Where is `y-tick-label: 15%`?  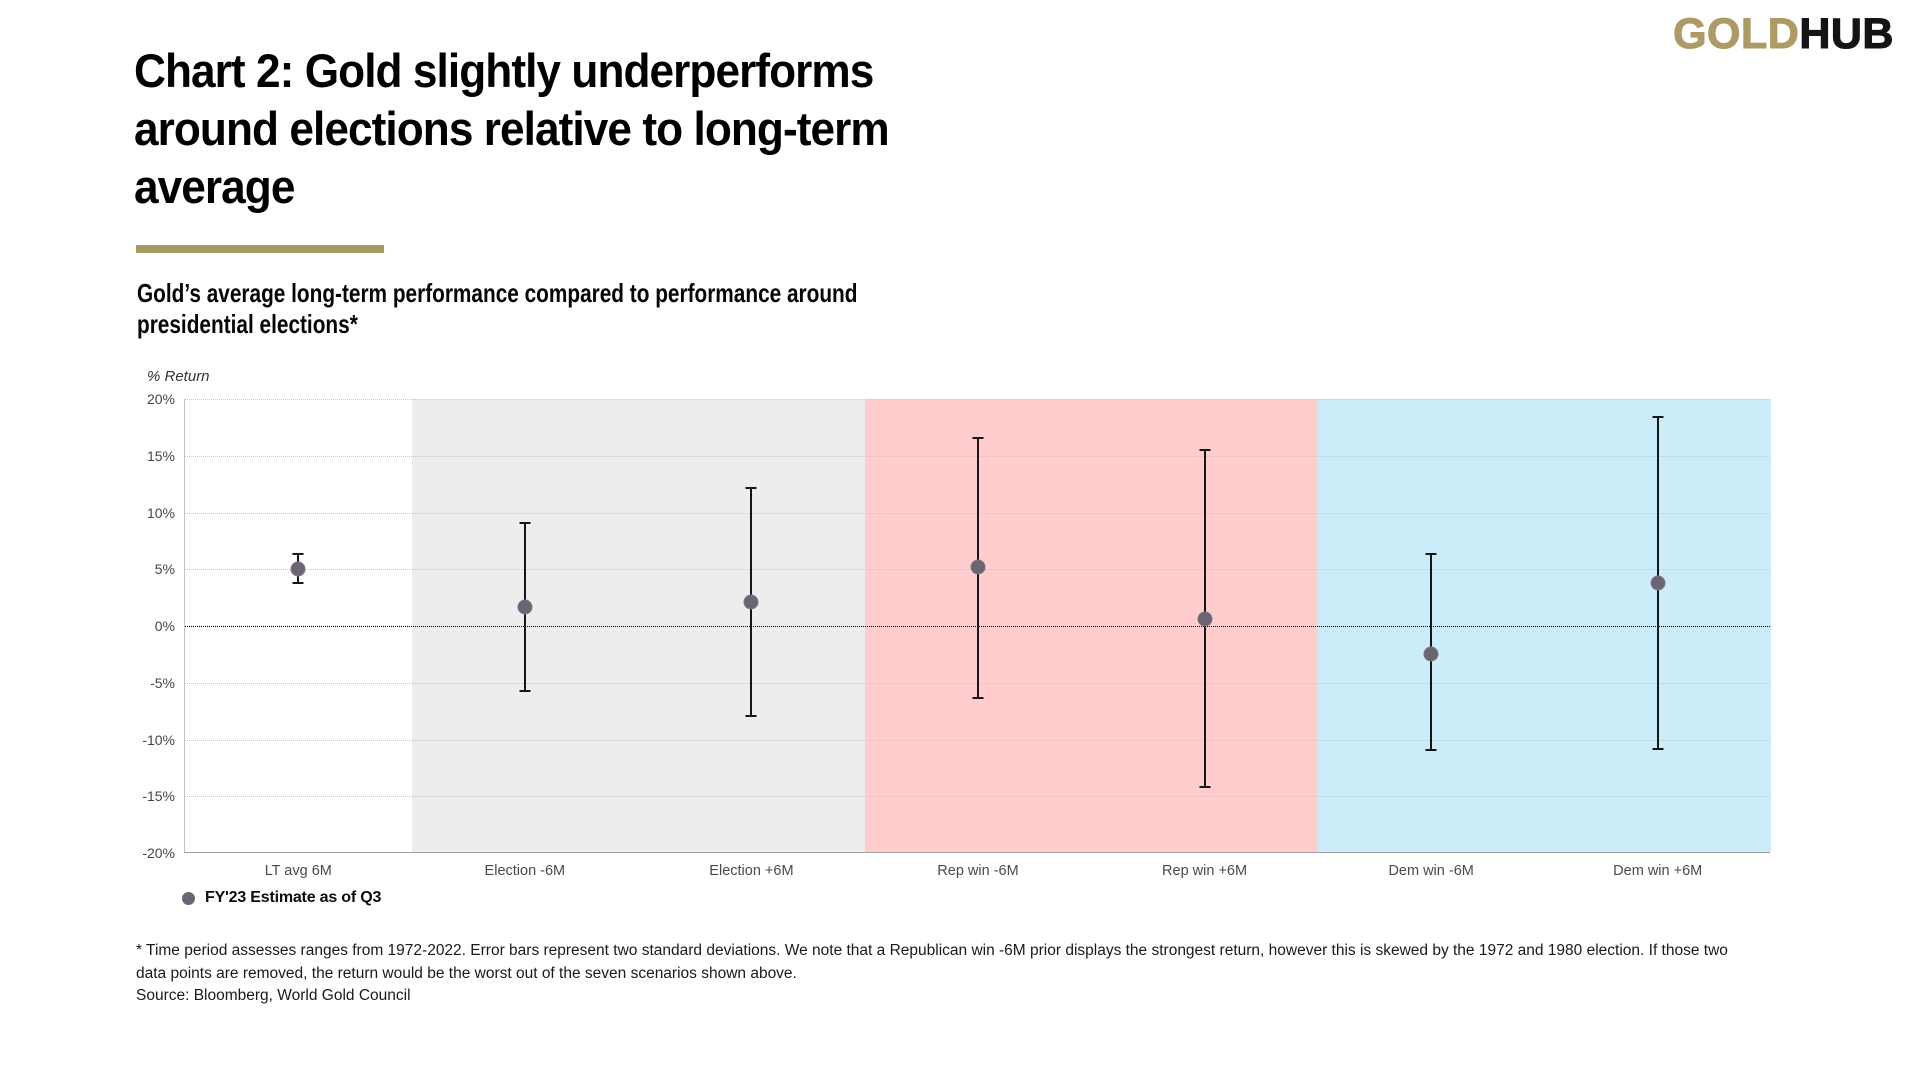 y-tick-label: 15% is located at coordinates (160, 455).